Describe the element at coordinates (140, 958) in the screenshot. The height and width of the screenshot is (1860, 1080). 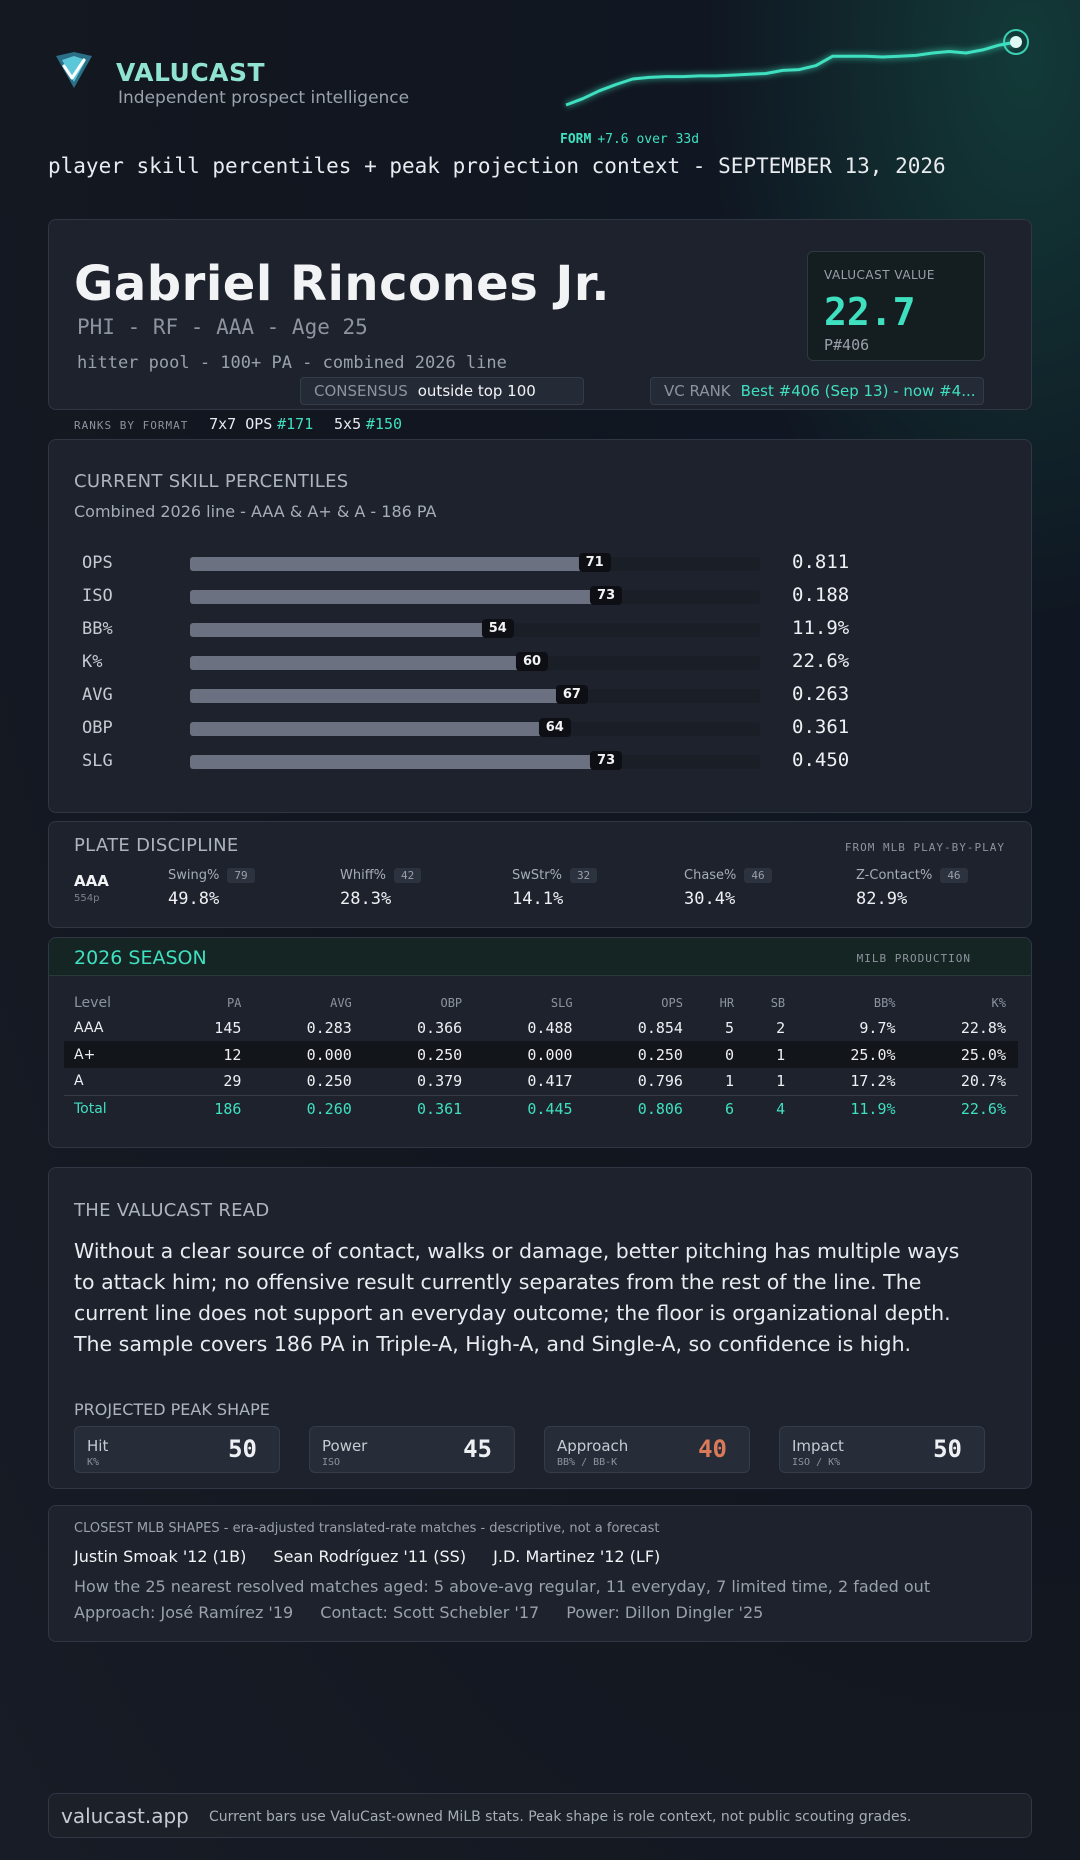
I see `section-title: 2026 SEASON` at that location.